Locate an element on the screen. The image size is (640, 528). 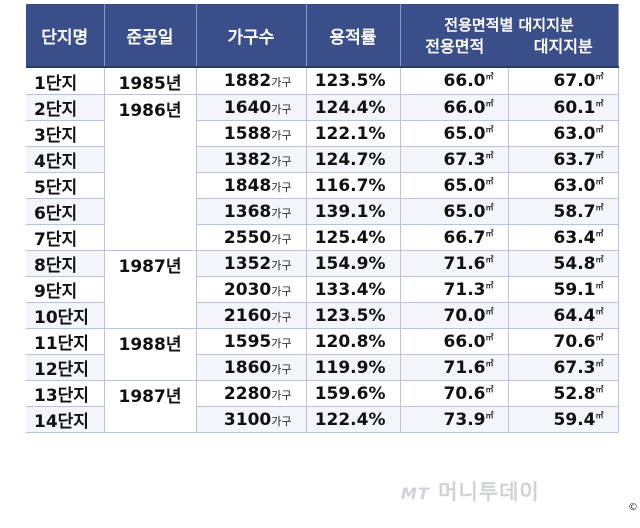
header-completion: 준공일 is located at coordinates (150, 36).